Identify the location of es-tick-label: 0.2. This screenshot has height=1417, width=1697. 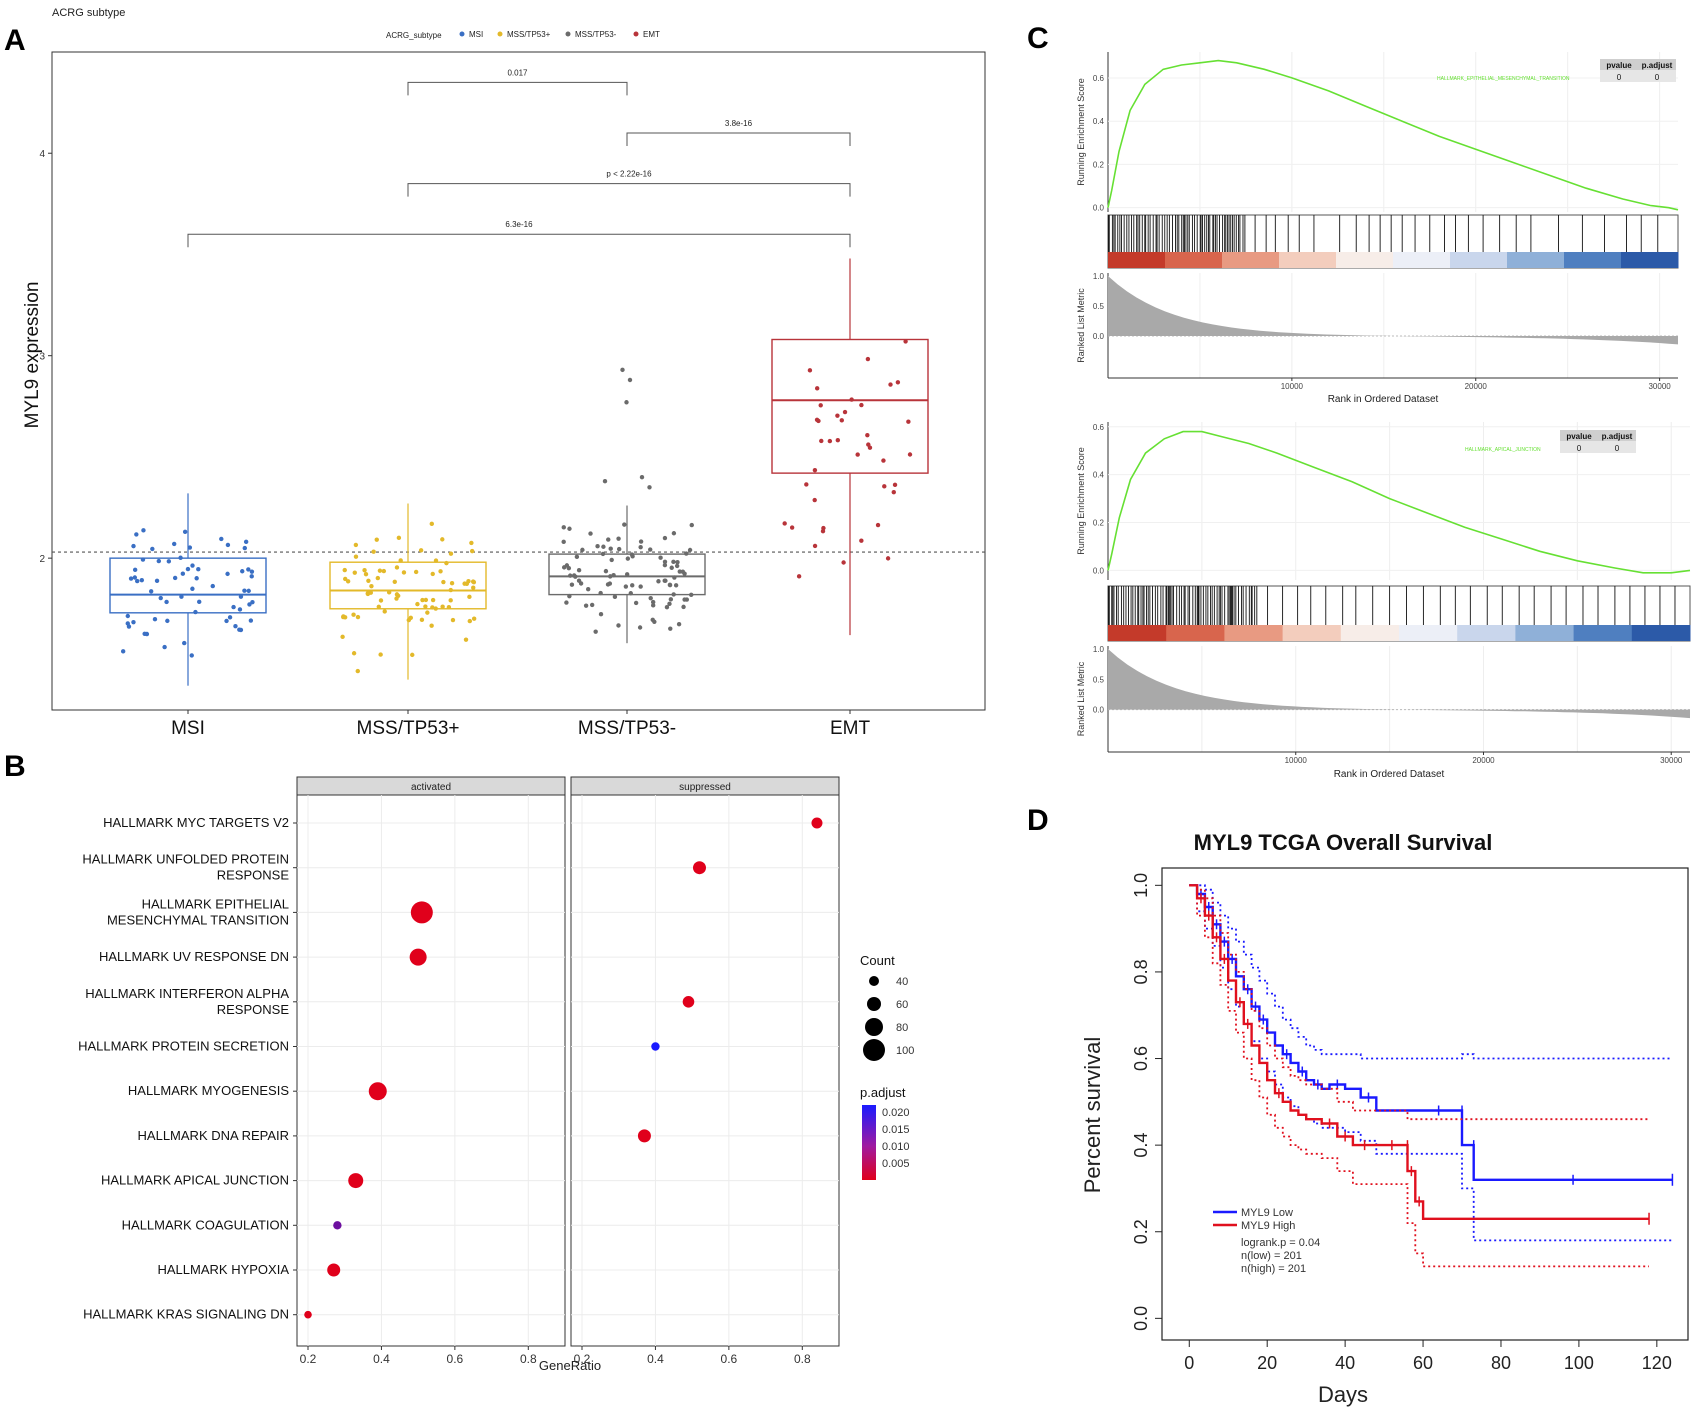
(1099, 523).